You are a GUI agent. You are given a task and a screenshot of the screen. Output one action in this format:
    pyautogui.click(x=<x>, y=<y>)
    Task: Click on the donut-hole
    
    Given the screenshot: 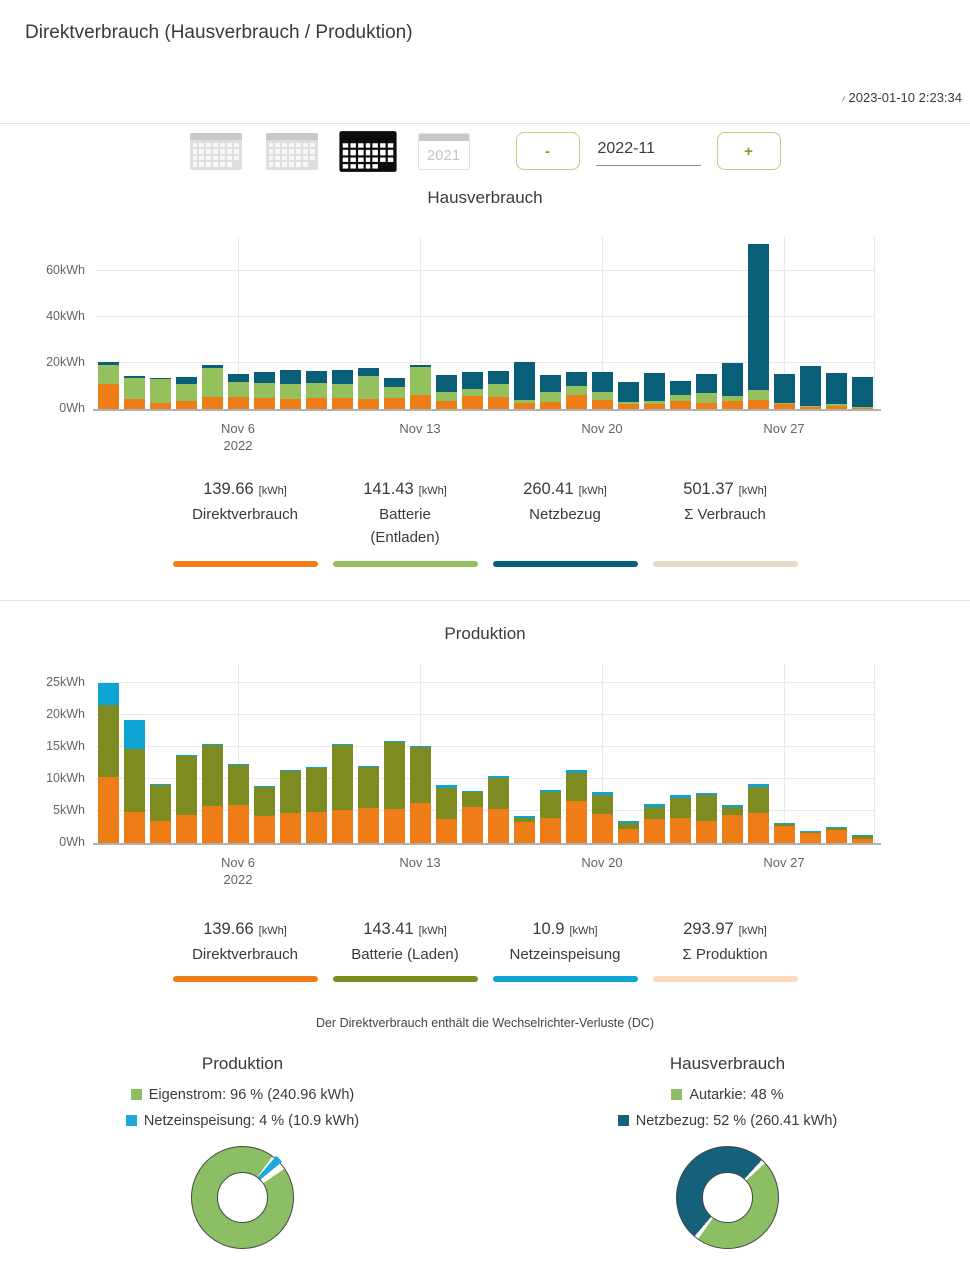 What is the action you would take?
    pyautogui.click(x=727, y=1197)
    